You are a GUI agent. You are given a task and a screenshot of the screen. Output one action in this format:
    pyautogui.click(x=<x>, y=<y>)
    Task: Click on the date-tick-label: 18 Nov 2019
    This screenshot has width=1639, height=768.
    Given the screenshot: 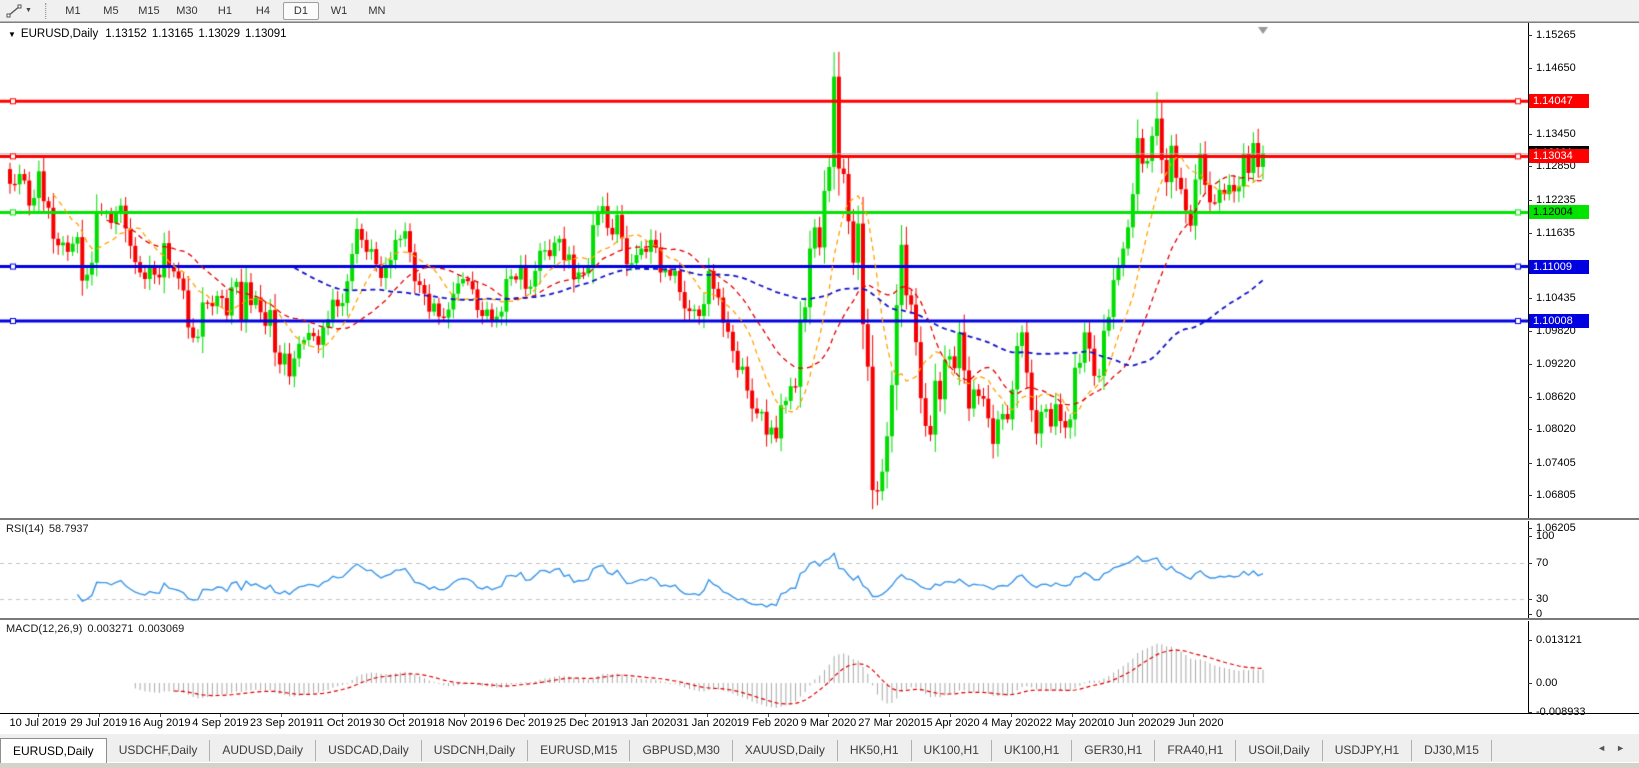 What is the action you would take?
    pyautogui.click(x=463, y=723)
    